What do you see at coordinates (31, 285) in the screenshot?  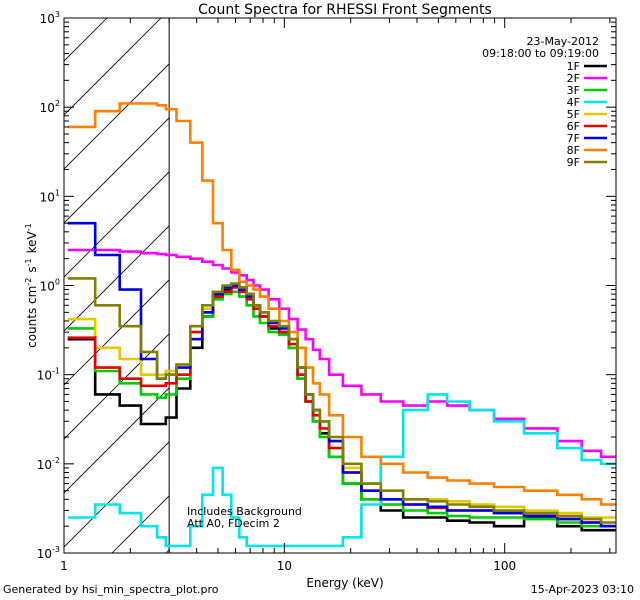 I see `y-axis-label: counts cm-2 s-1 keV-1` at bounding box center [31, 285].